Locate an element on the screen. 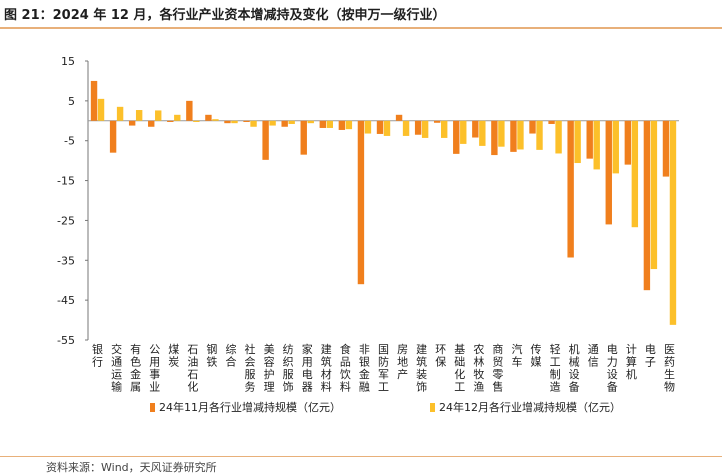  x-tick-label: 公用事业 is located at coordinates (154, 368).